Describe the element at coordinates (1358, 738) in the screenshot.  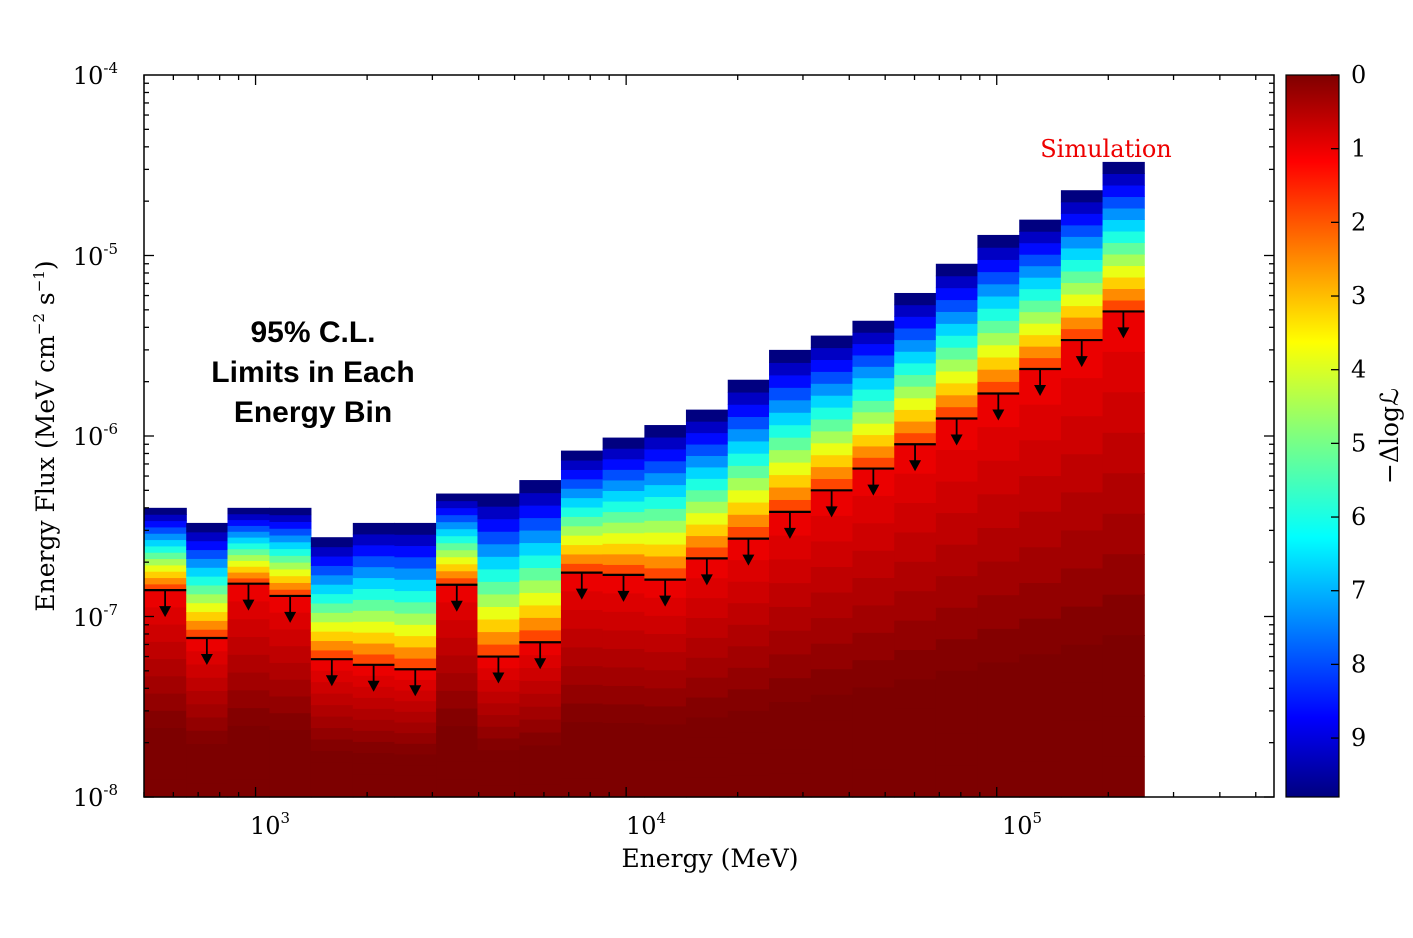
I see `colorbar-tick-label: 9` at that location.